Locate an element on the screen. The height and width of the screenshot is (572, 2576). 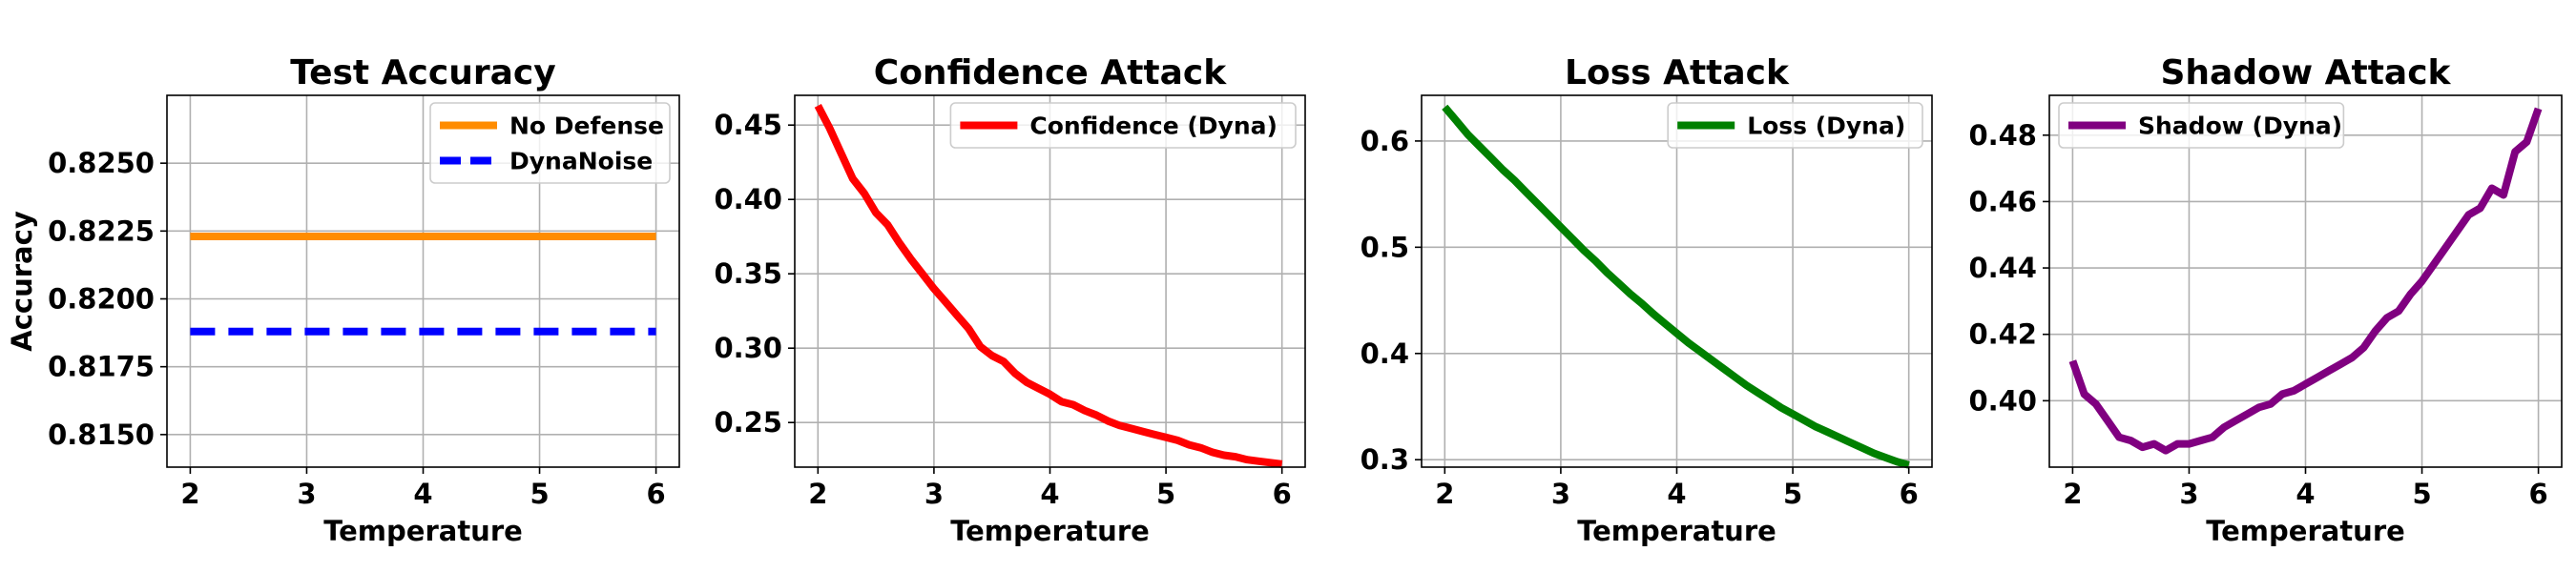
chart-2-y-tick-label: 0.35 is located at coordinates (748, 273).